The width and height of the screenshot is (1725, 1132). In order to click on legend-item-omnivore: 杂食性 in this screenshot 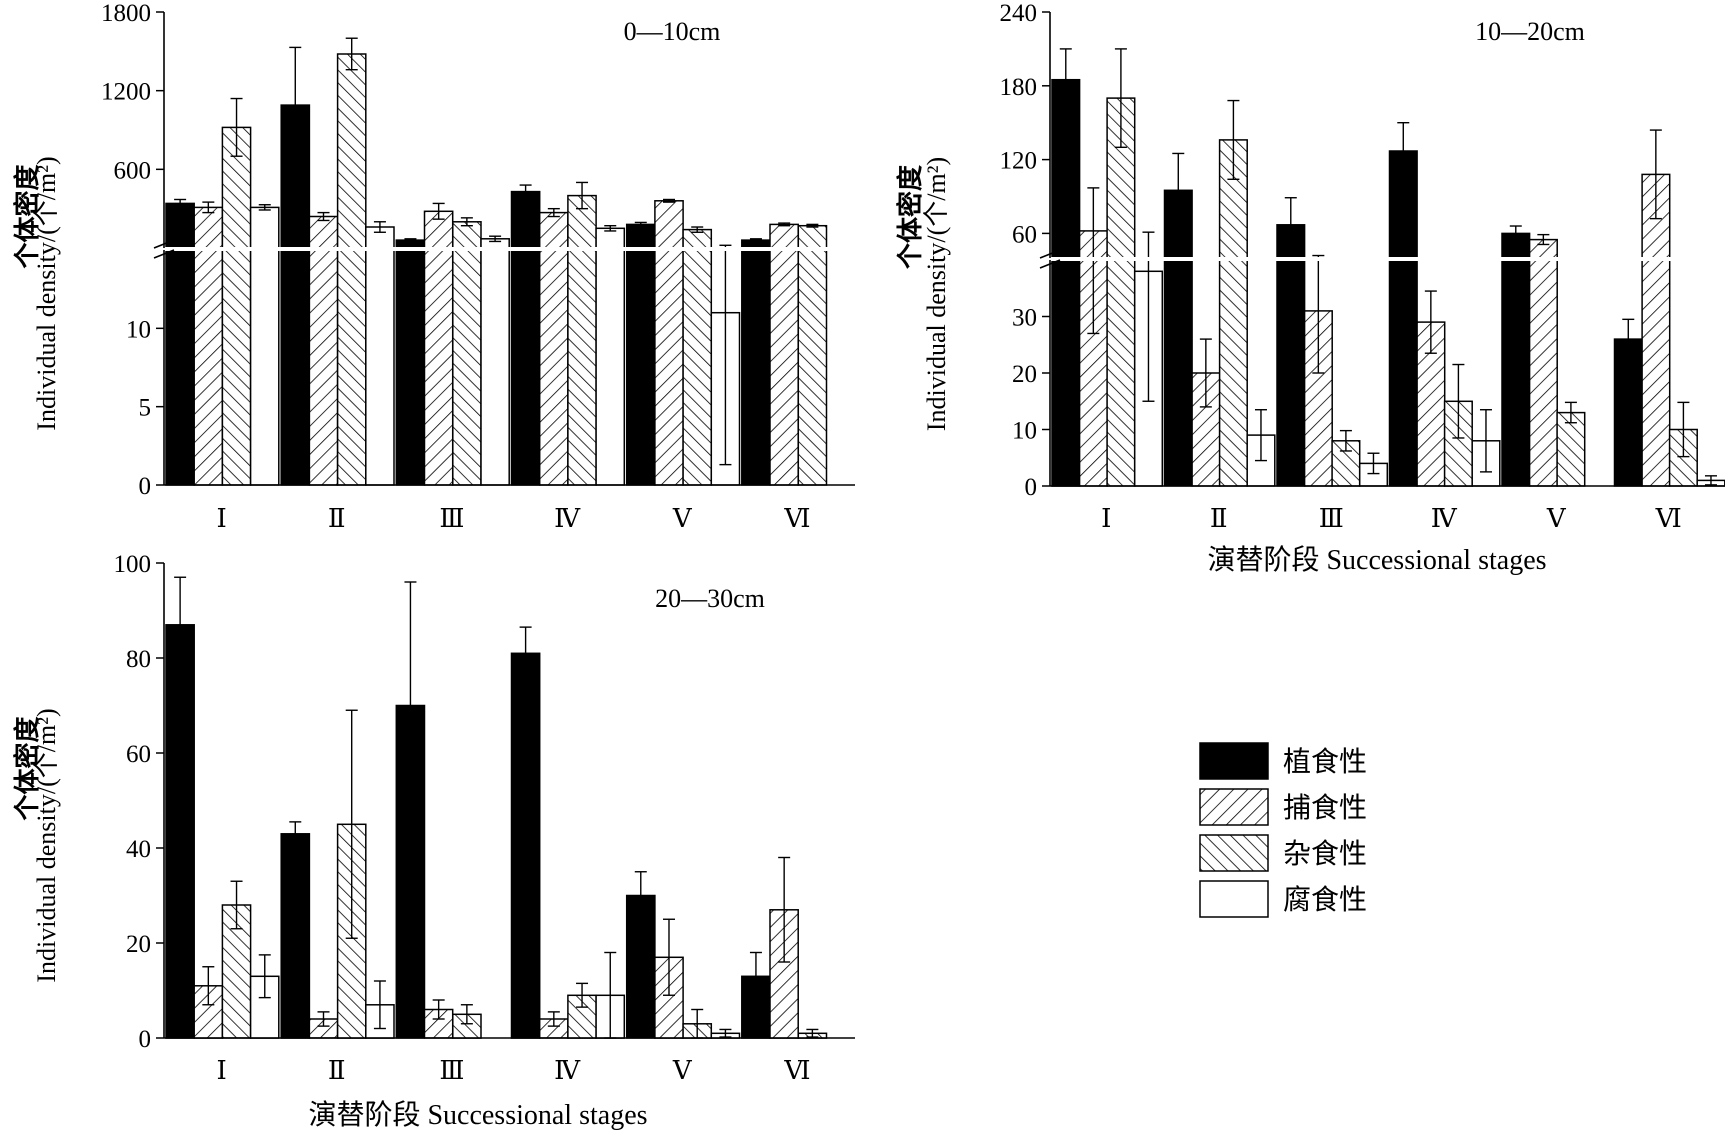, I will do `click(1283, 853)`.